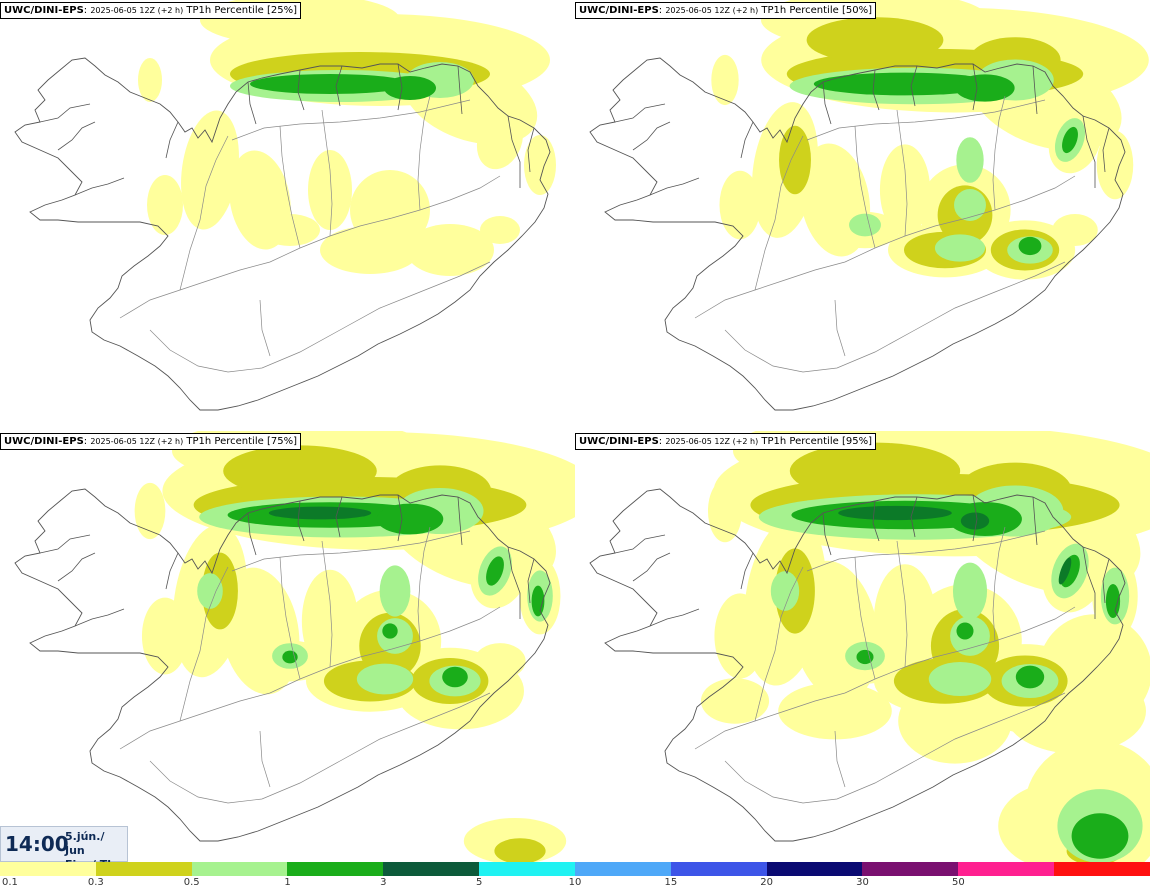 Image resolution: width=1150 pixels, height=891 pixels. I want to click on model-label: UWC/DINI-EPS, so click(619, 10).